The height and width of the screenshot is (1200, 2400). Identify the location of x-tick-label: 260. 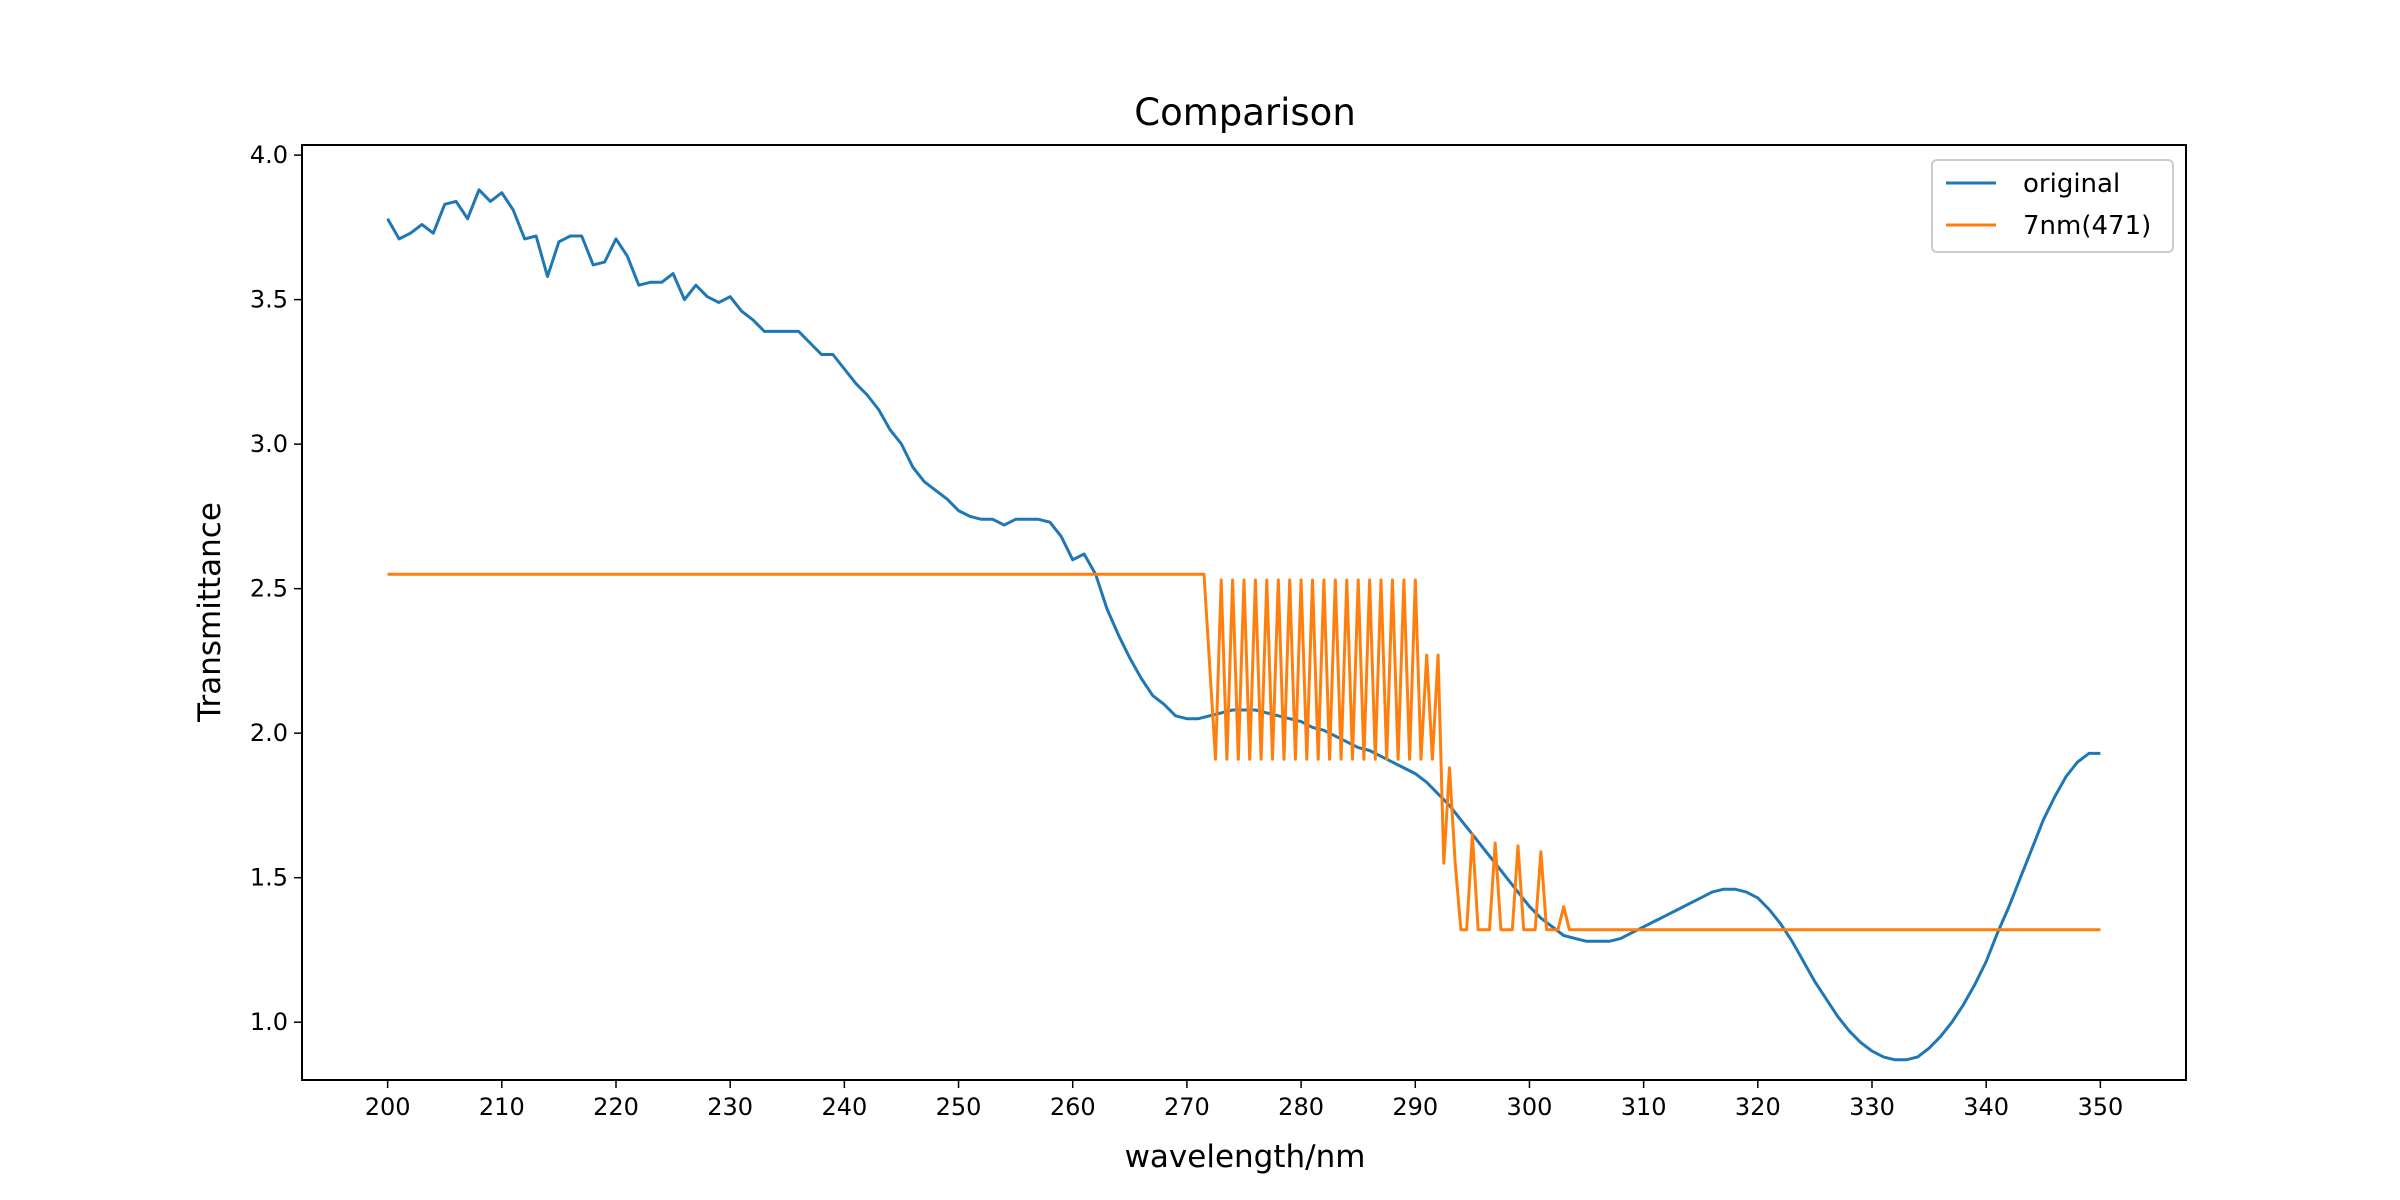
(1073, 1107).